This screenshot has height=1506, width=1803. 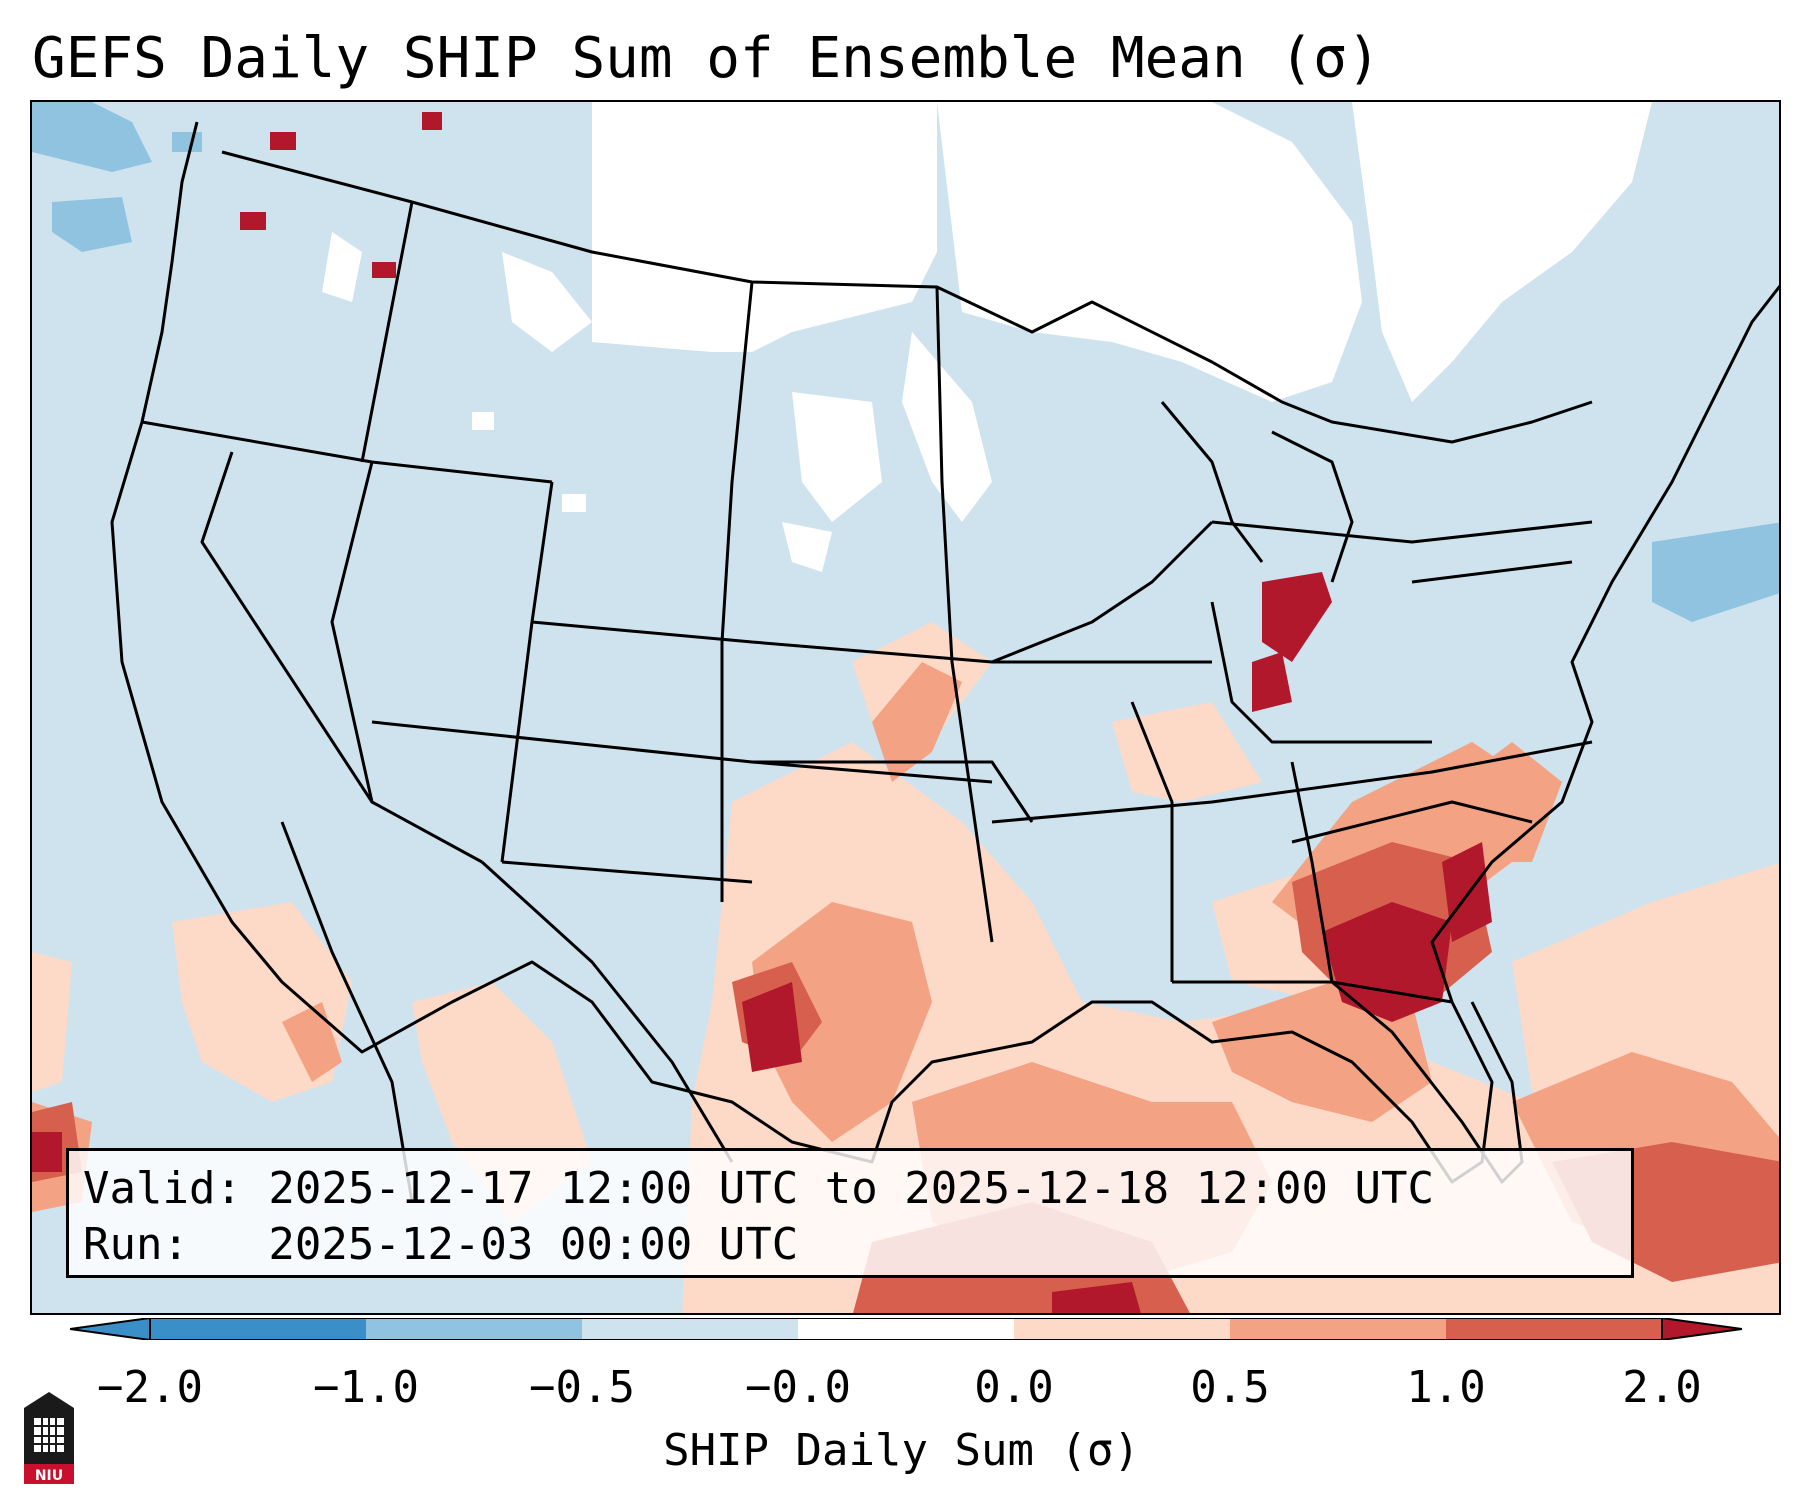 I want to click on colorbar-tick-label: 0.0, so click(x=1014, y=1387).